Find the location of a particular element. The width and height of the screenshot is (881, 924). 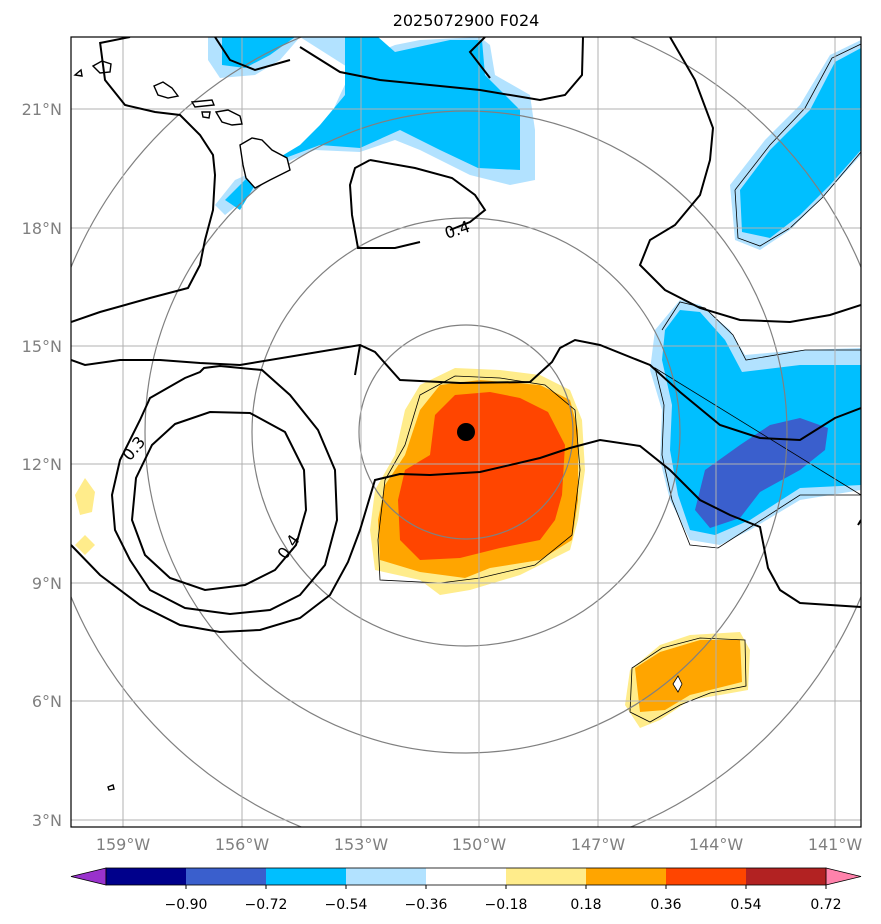

colorbar-border is located at coordinates (466, 876).